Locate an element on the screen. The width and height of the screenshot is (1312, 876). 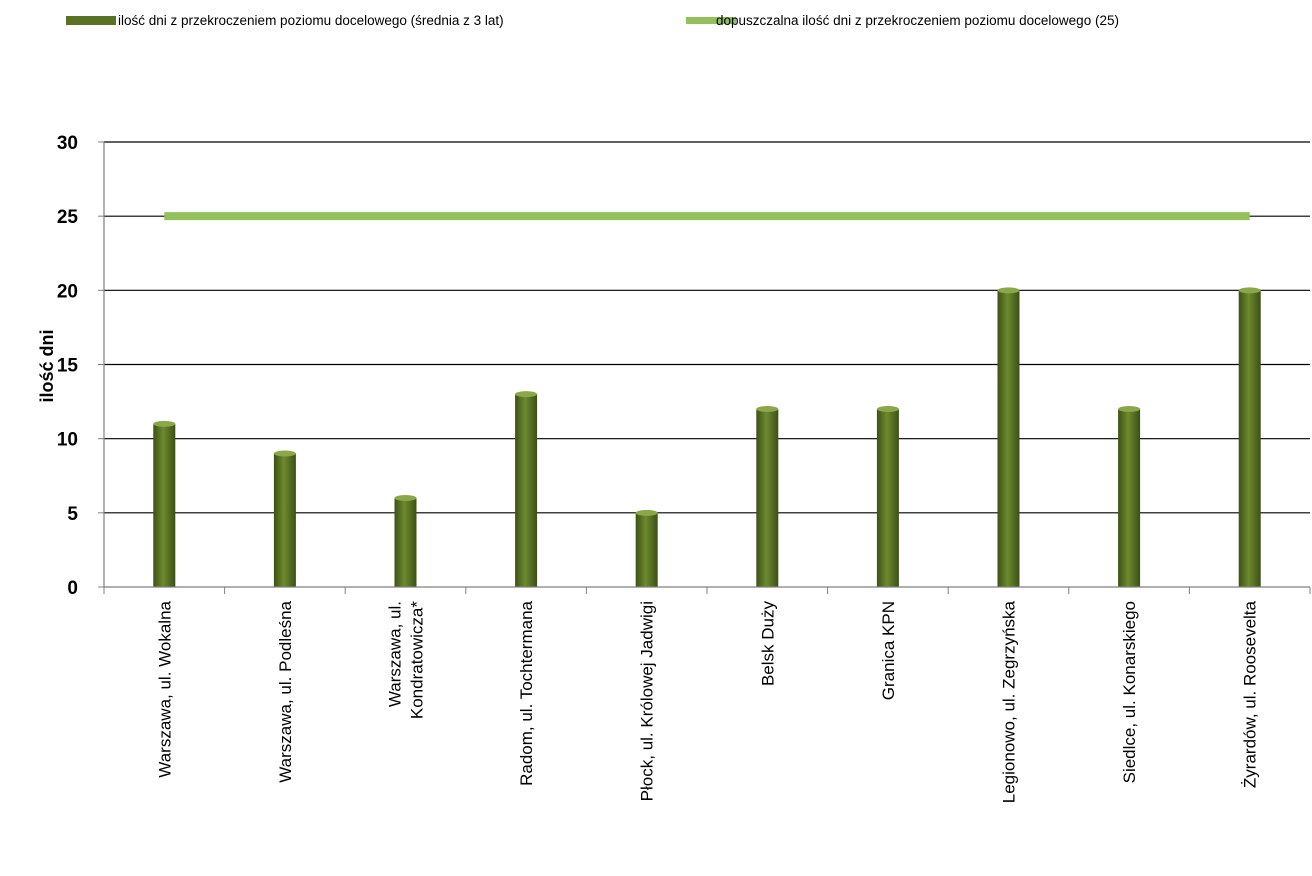
x-category-label: Radom, ul. Tochtermana is located at coordinates (526, 692).